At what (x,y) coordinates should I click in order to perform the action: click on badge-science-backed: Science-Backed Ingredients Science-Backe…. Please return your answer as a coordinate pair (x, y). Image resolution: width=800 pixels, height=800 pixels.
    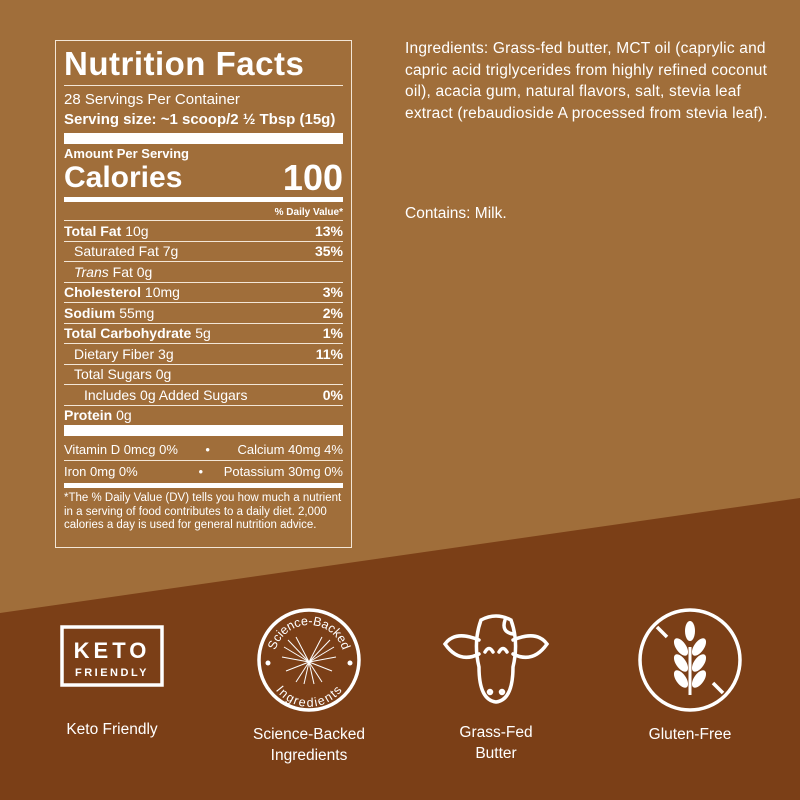
    Looking at the image, I should click on (309, 686).